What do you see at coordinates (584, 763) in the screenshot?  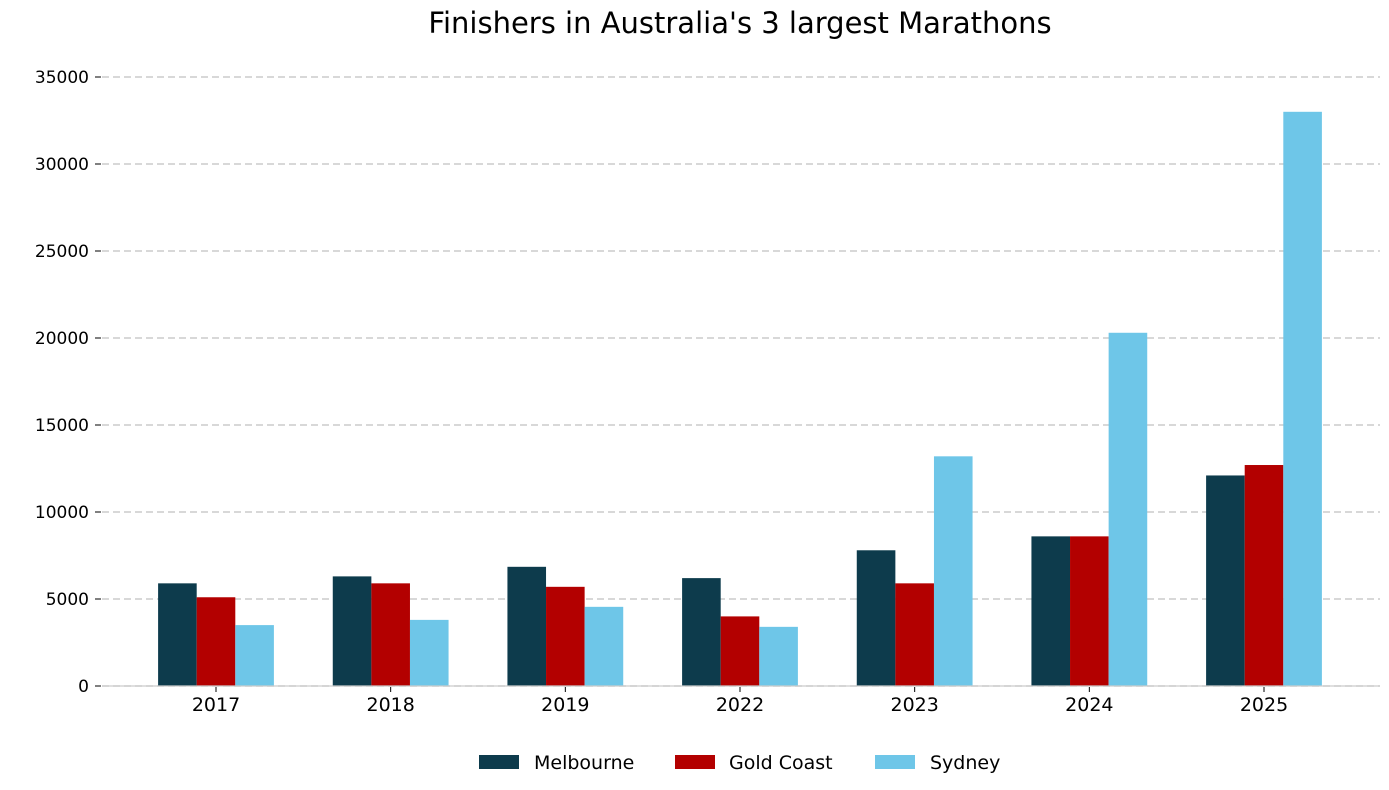 I see `legend-label: Melbourne` at bounding box center [584, 763].